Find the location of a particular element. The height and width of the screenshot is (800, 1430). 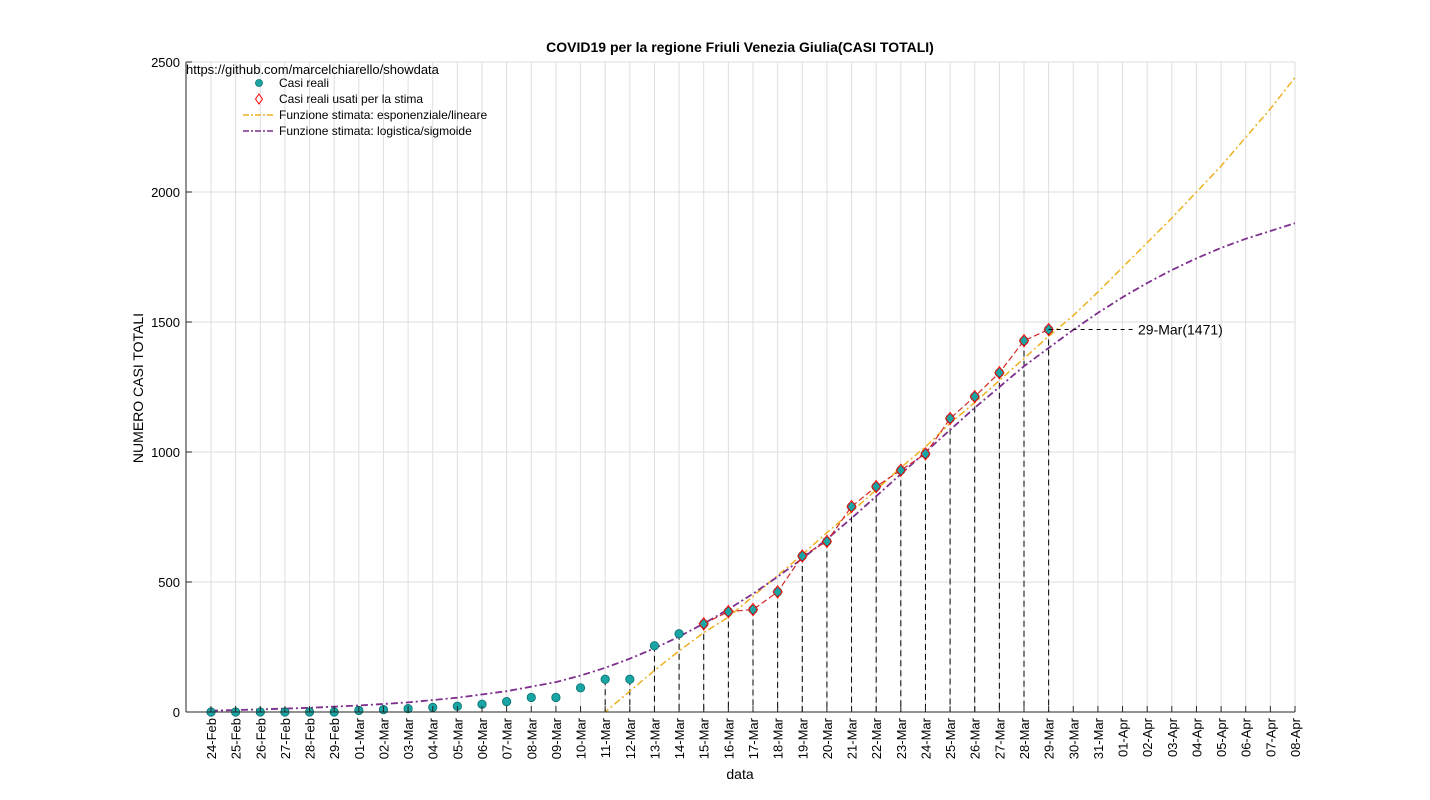

x-tick-label: 25-Feb is located at coordinates (236, 738).